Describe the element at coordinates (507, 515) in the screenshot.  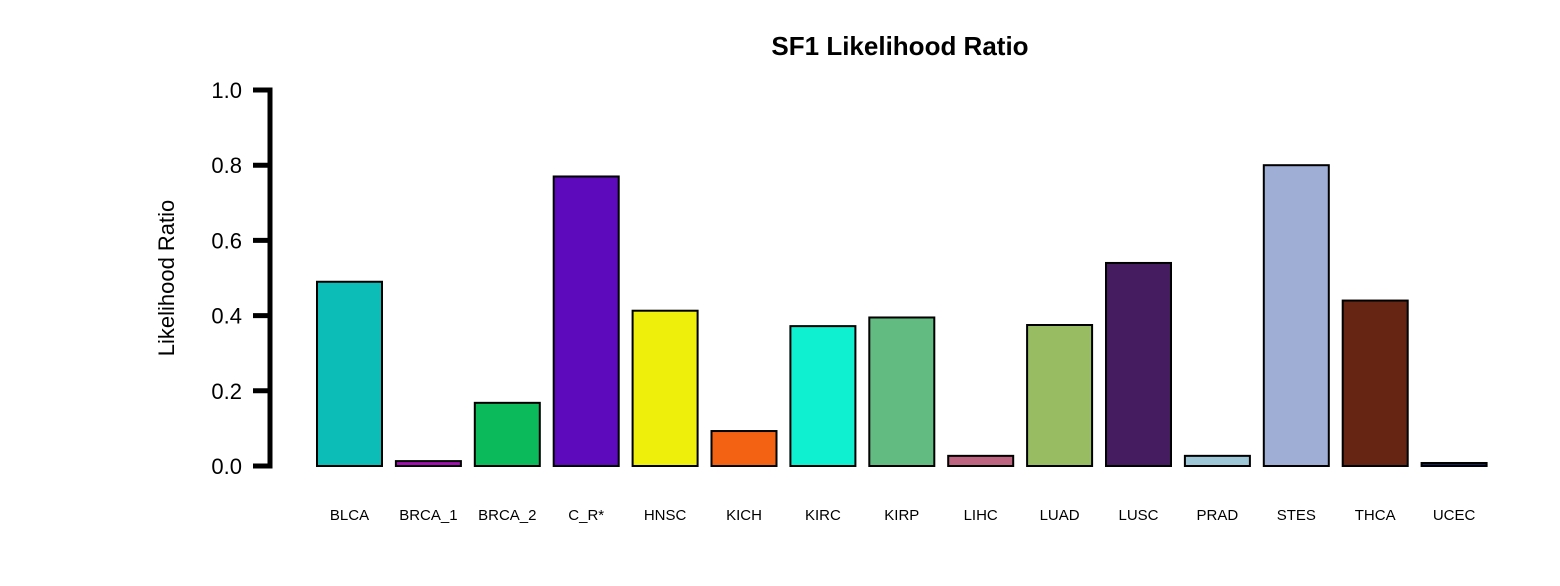
I see `x-tick-label: BRCA_2` at that location.